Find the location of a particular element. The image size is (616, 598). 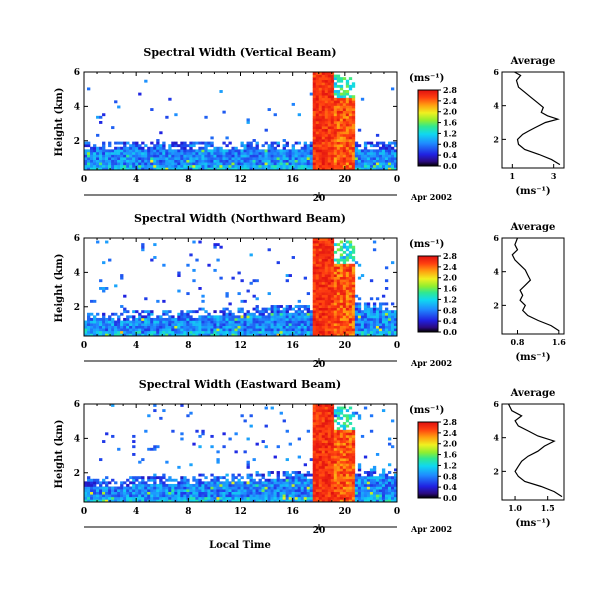

x-tick-label: 4 is located at coordinates (136, 346).